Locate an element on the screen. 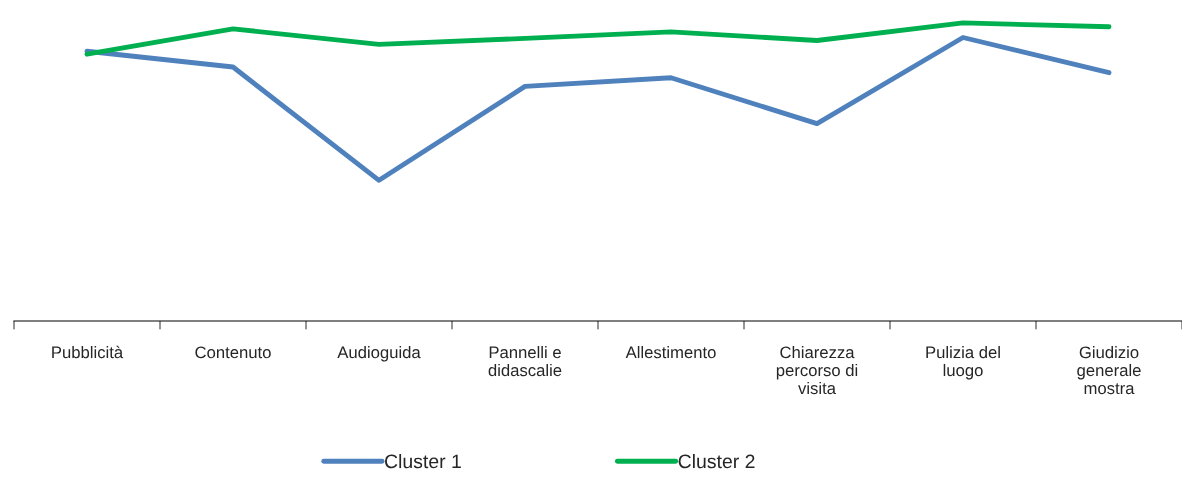  x-tick-label: Pulizia del luogo is located at coordinates (963, 363).